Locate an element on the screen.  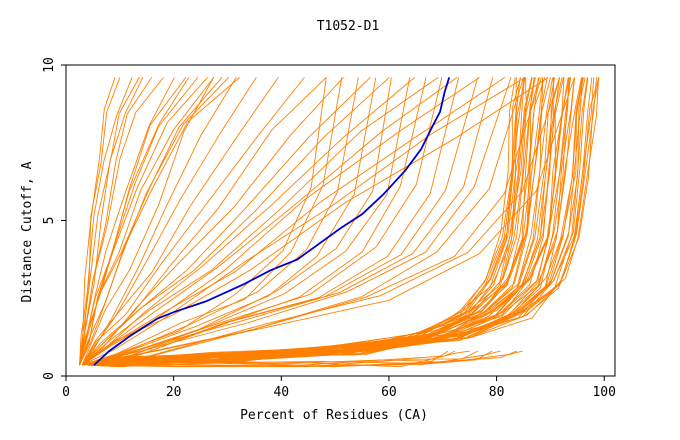
x-axis-label: Percent of Residues (CA) is located at coordinates (334, 415).